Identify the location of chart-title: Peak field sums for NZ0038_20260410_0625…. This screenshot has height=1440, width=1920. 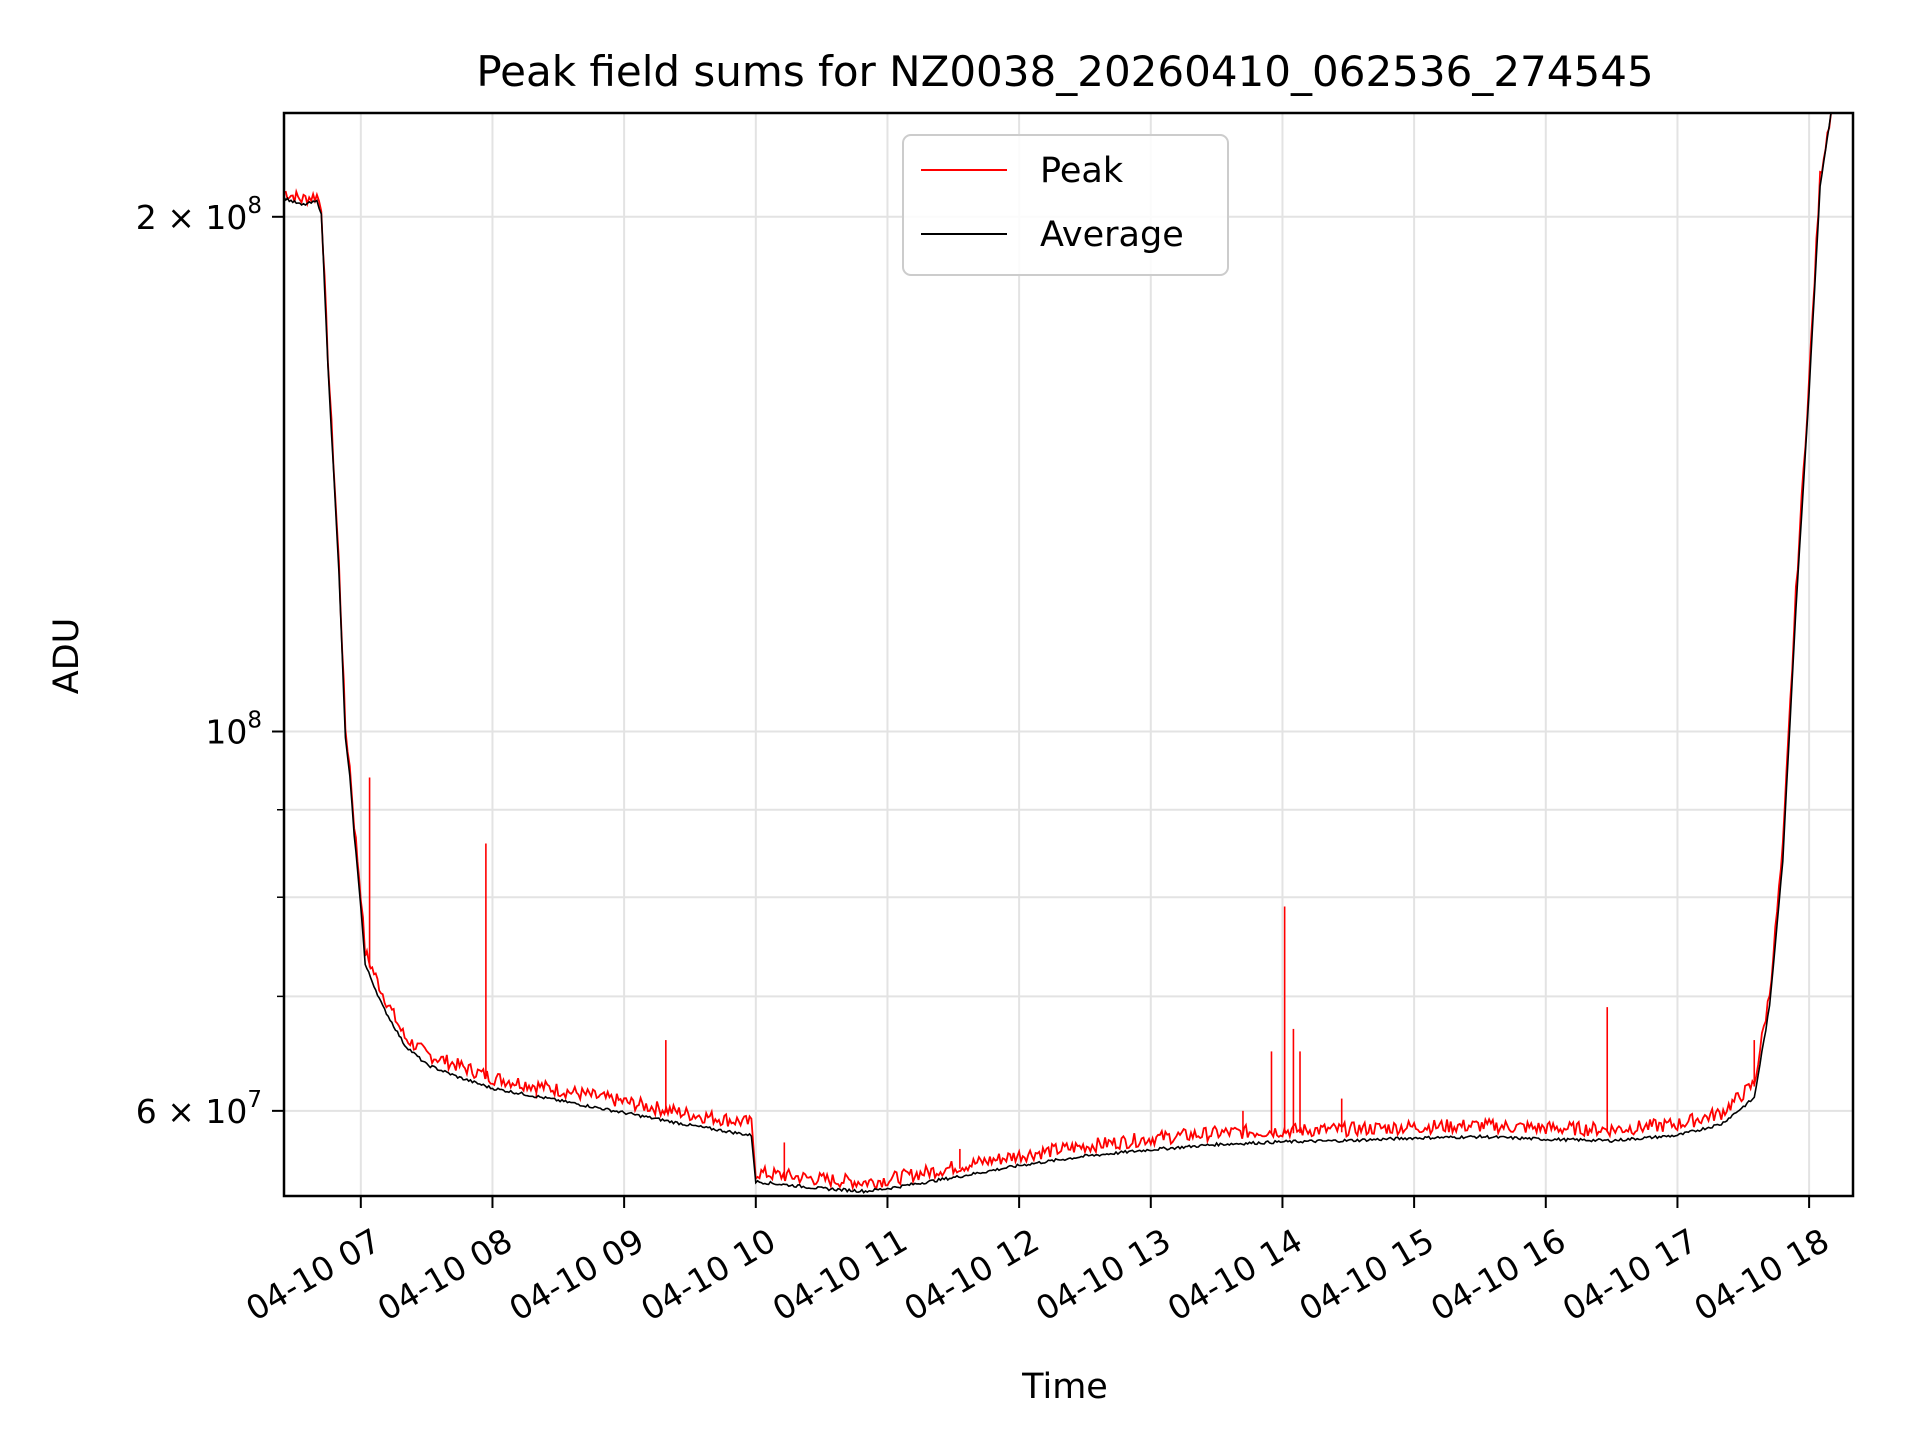
(1064, 71).